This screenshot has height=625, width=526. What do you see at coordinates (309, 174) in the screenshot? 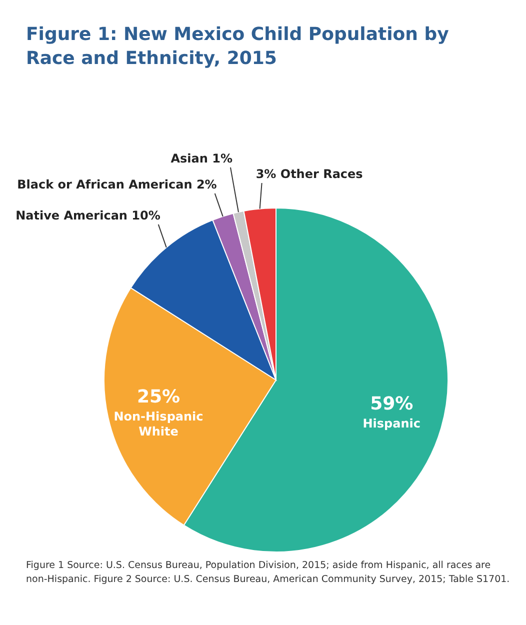
I see `slice-label: 3% Other Races` at bounding box center [309, 174].